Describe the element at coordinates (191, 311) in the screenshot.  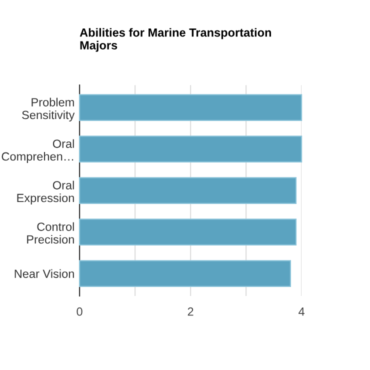
I see `x-tick-label: 2` at that location.